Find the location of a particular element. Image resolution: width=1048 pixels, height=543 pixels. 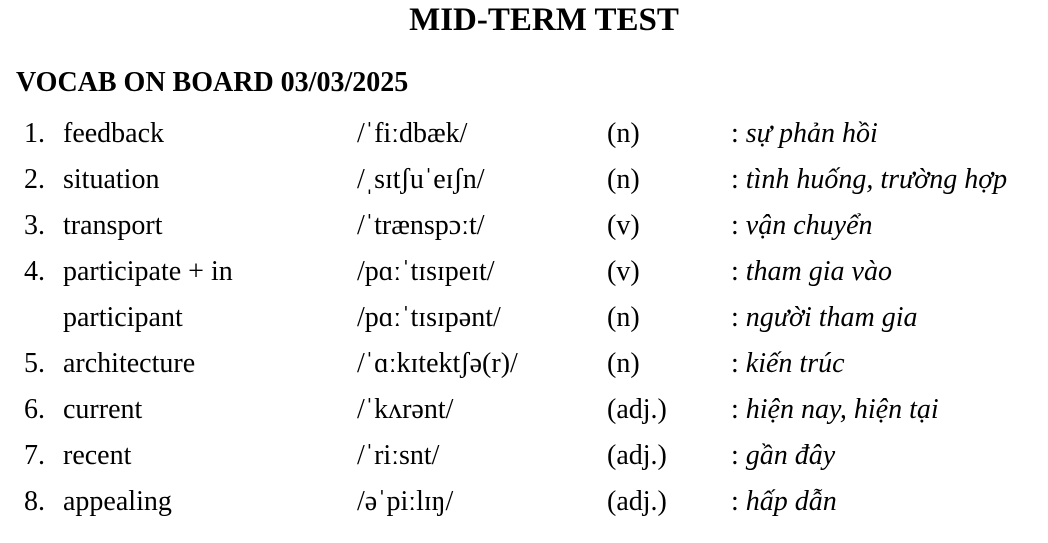

item-number: 2. is located at coordinates (34, 179).